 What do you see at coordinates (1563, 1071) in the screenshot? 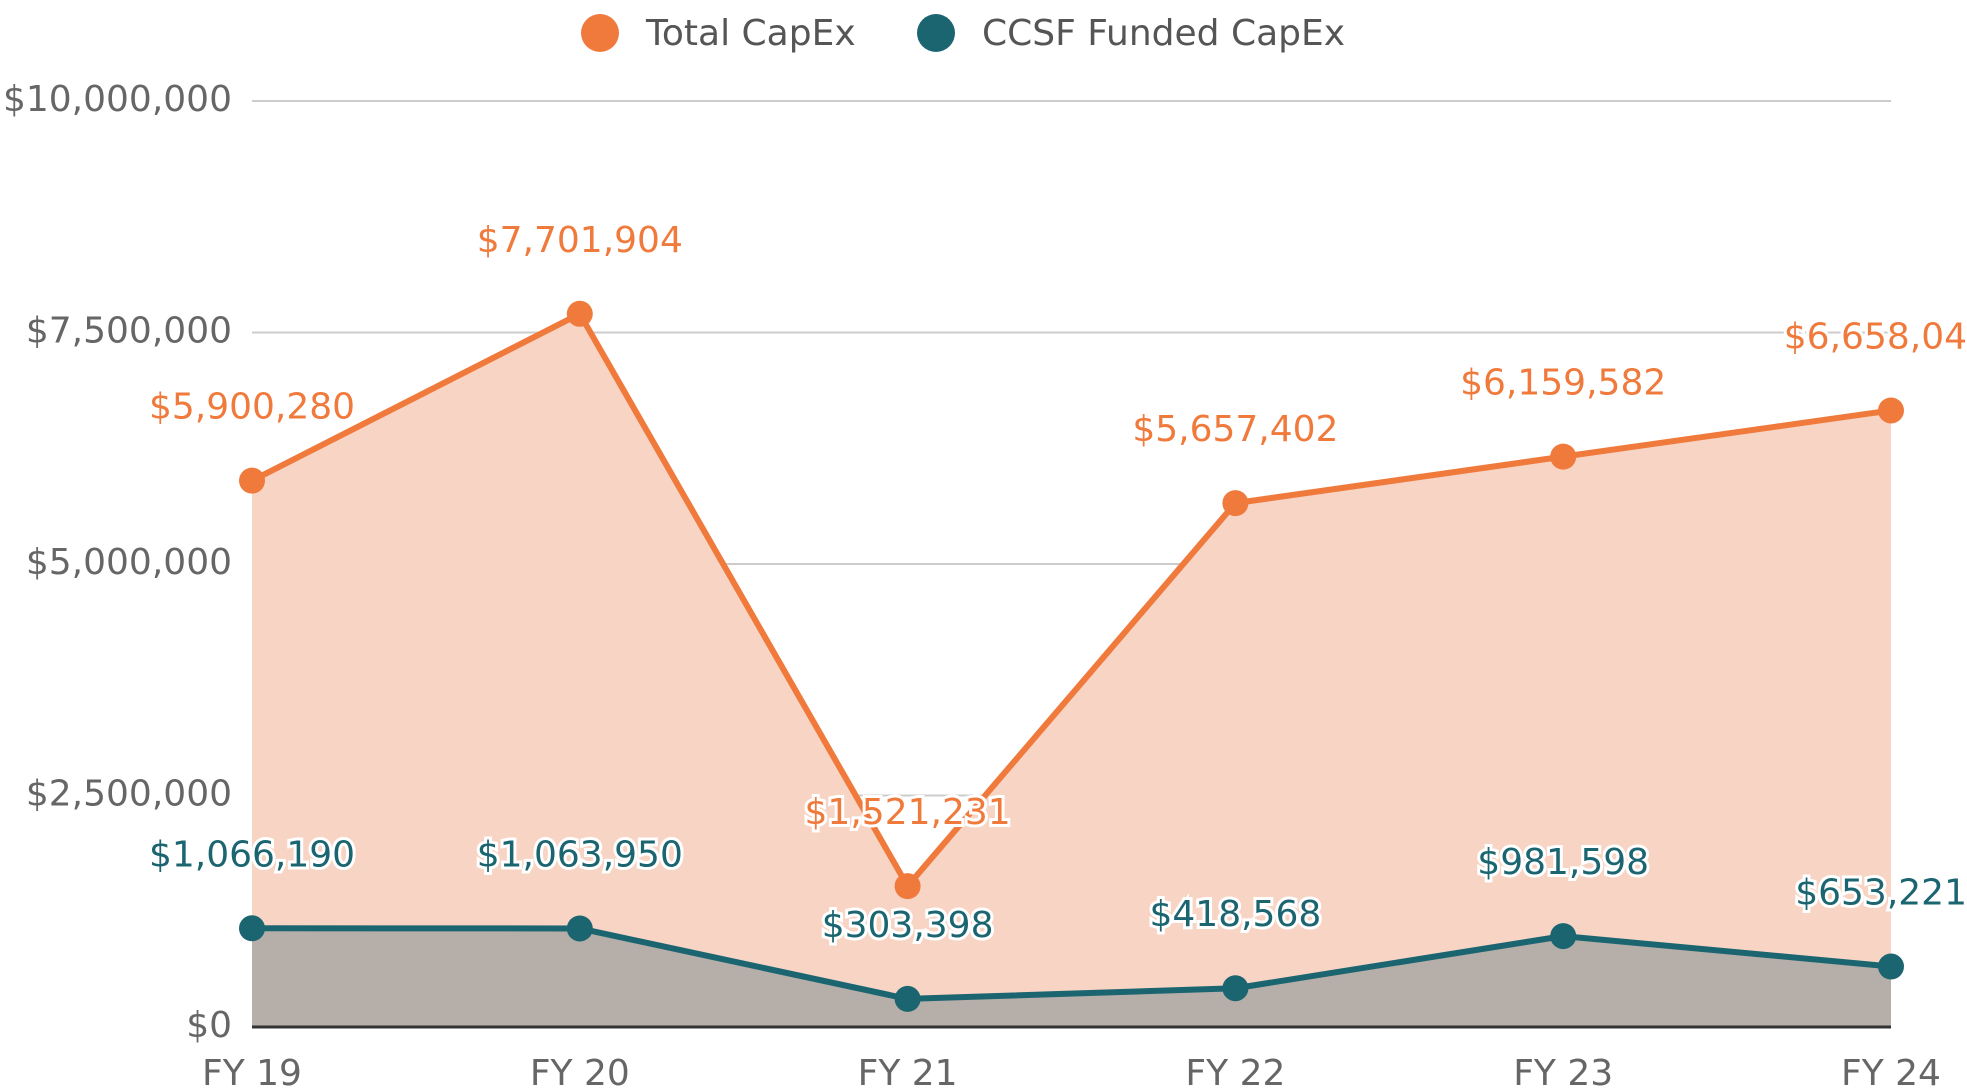
I see `x-tick-label: FY 23` at bounding box center [1563, 1071].